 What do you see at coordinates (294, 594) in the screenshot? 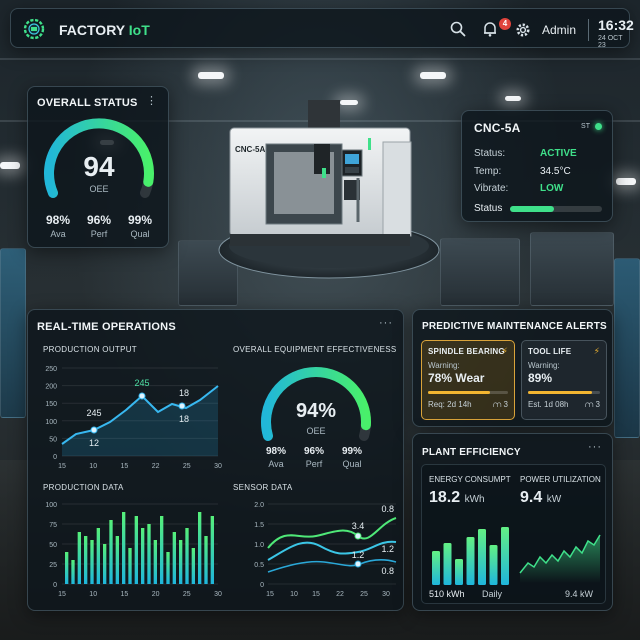
I see `sd-x-tick: 10` at bounding box center [294, 594].